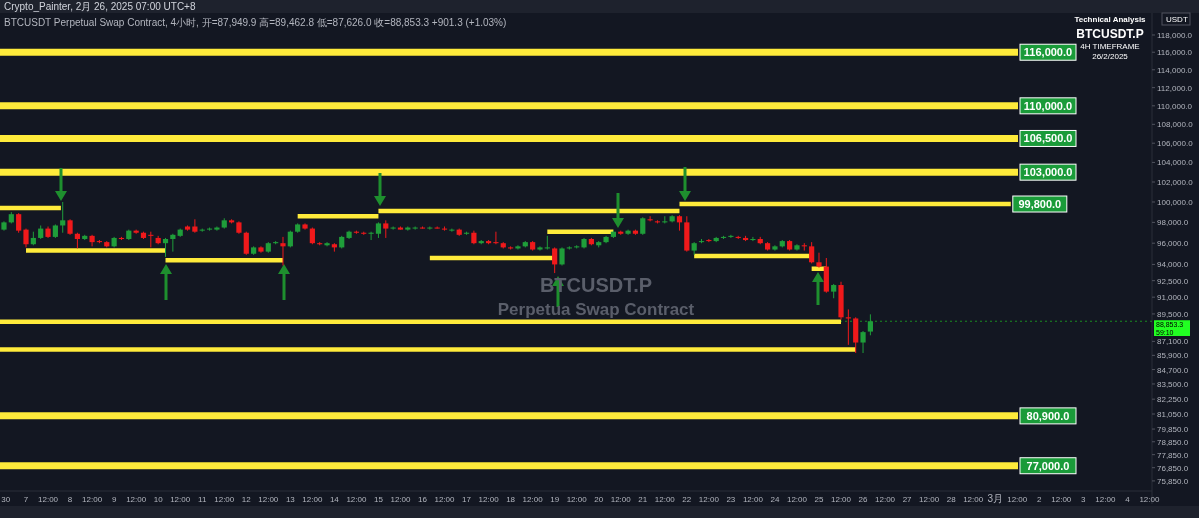 The image size is (1199, 518). What do you see at coordinates (1173, 281) in the screenshot?
I see `y-tick-label: 92,500.0` at bounding box center [1173, 281].